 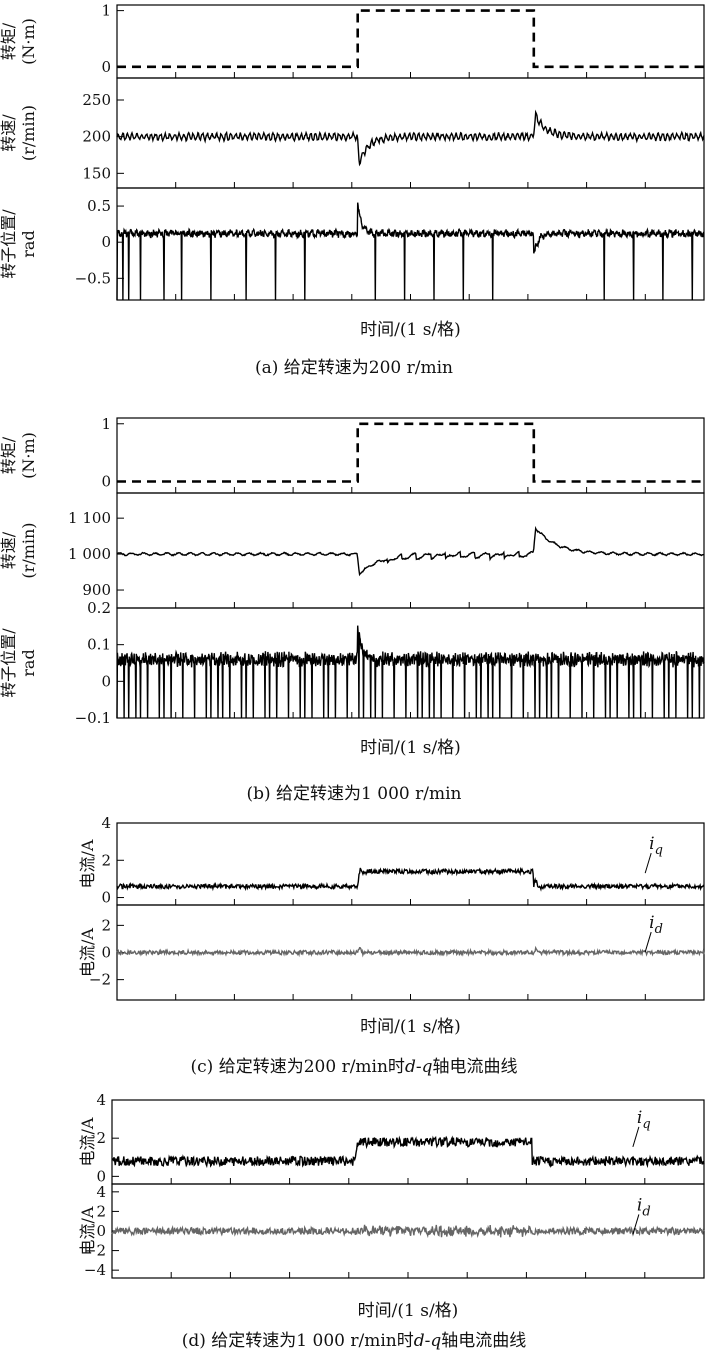 I want to click on panel-b-plot-1: 0 1 转矩/(N·m), so click(x=352, y=454).